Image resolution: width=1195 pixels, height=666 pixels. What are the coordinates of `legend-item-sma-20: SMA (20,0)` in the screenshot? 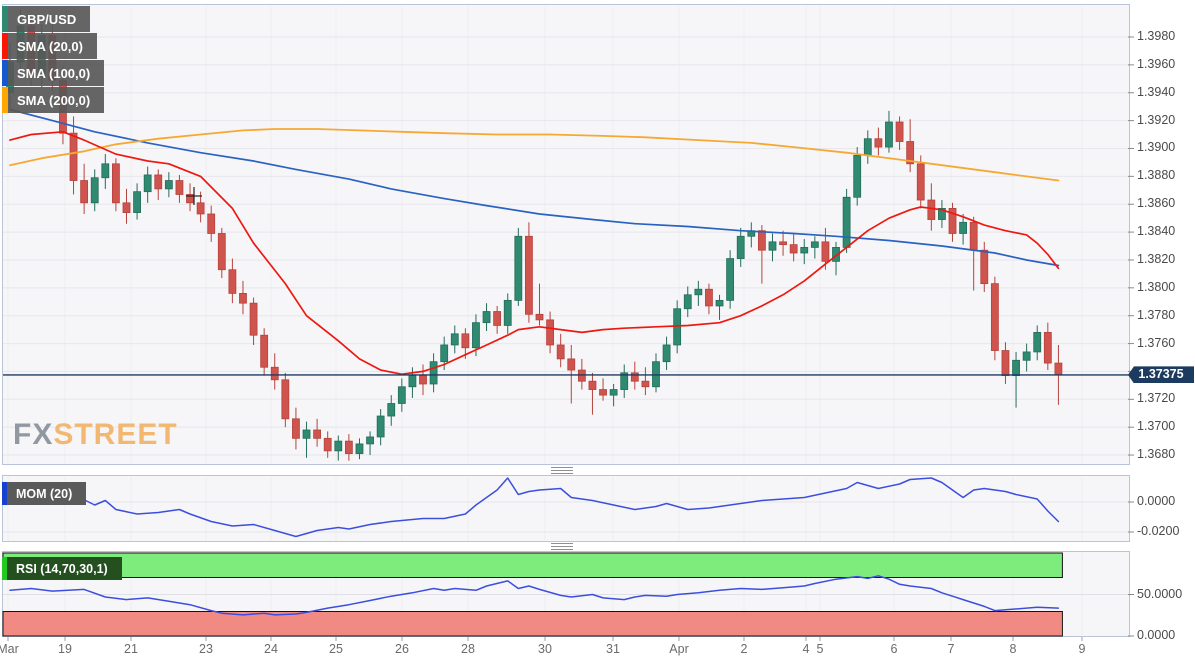 It's located at (53, 46).